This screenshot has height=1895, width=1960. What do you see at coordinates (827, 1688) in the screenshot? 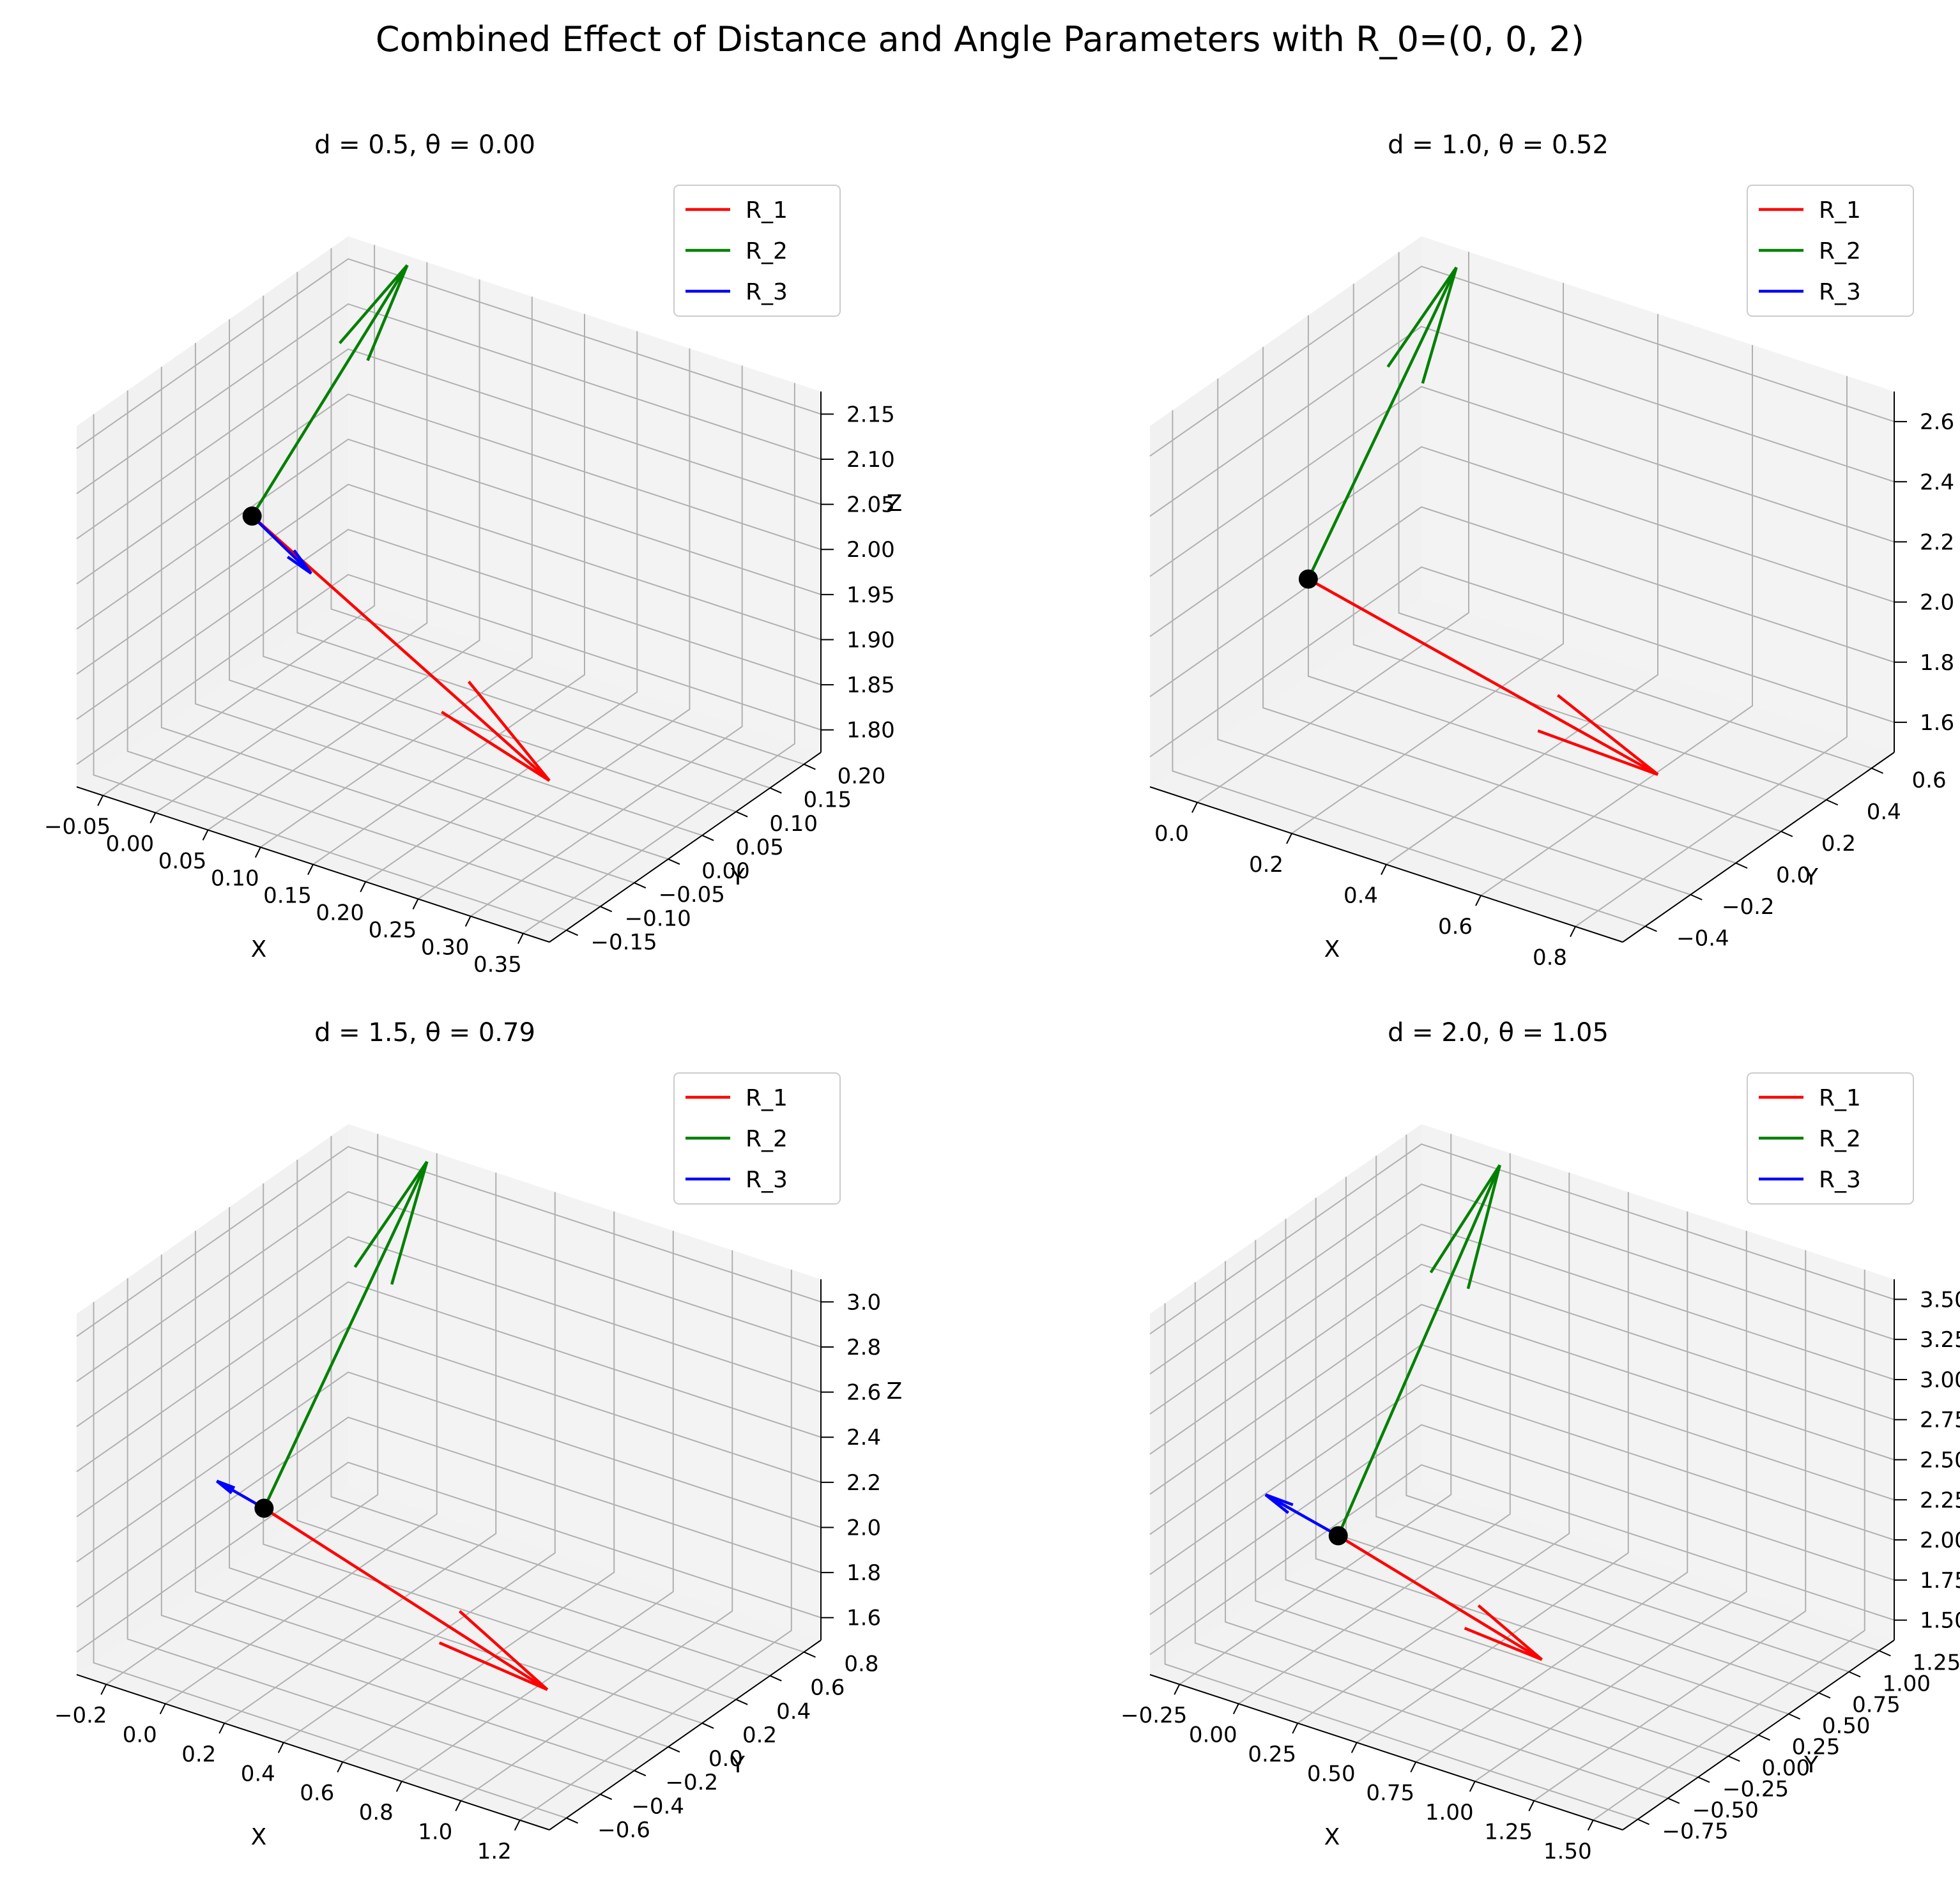
I see `y-tick-label: 0.6` at bounding box center [827, 1688].